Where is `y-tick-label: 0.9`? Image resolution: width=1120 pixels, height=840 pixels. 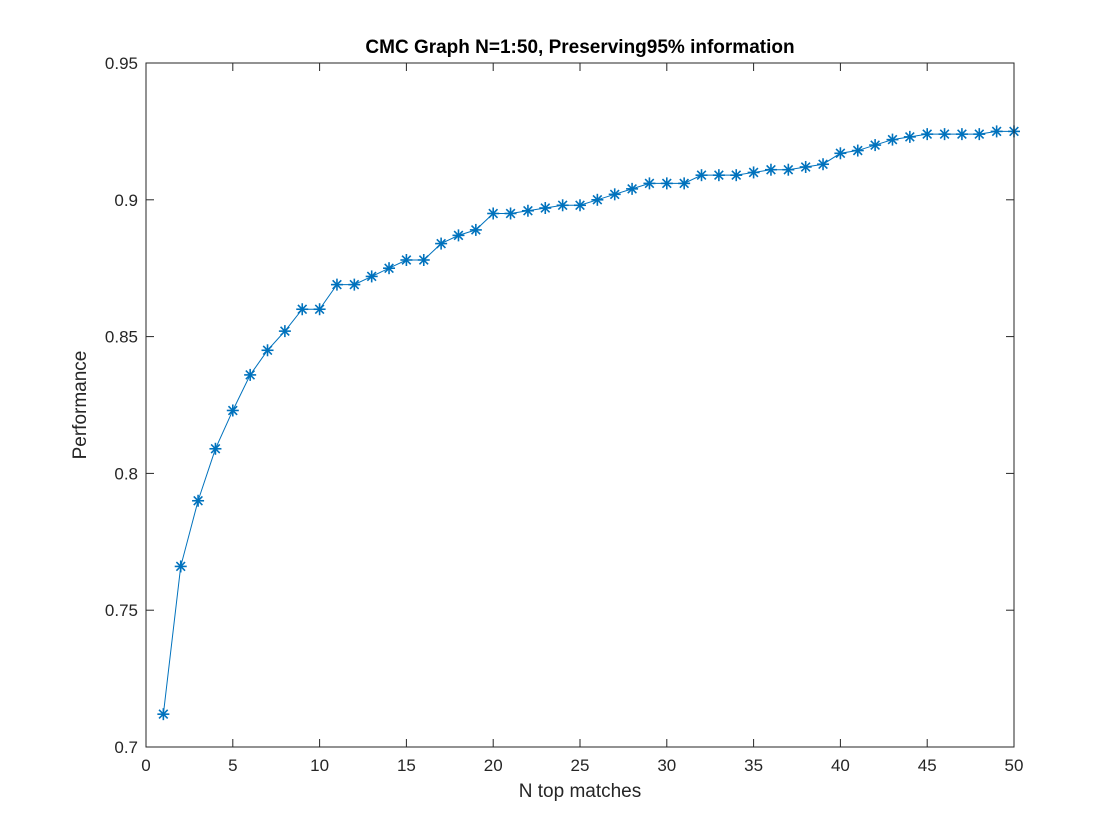
y-tick-label: 0.9 is located at coordinates (126, 200).